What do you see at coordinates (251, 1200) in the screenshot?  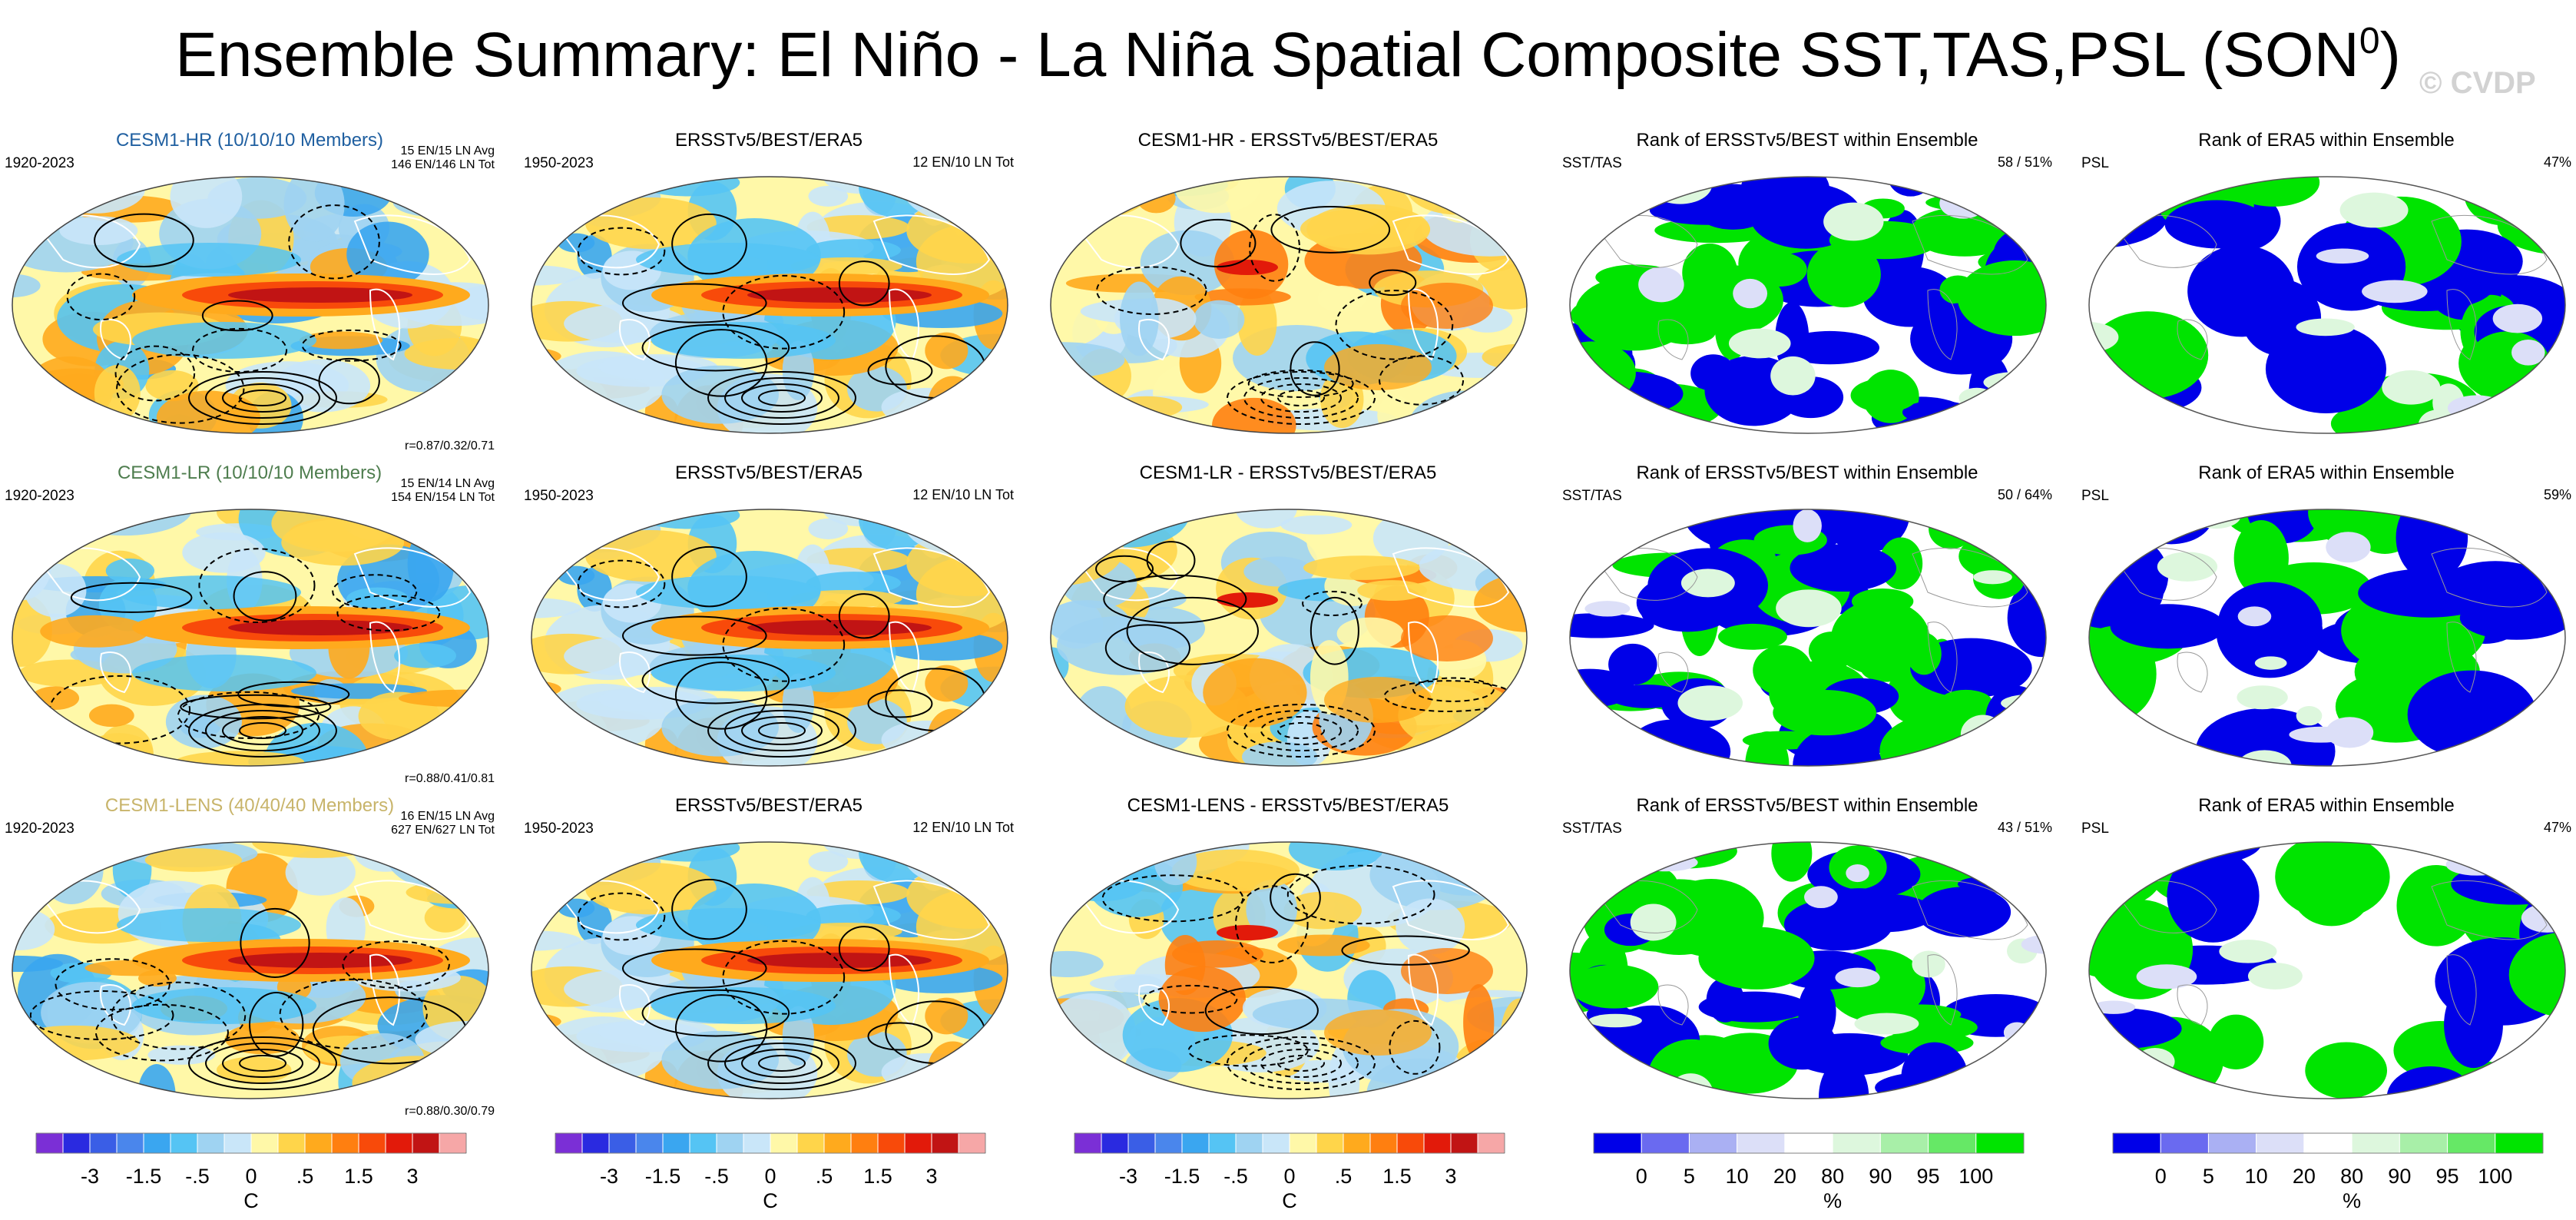 I see `colorbar-unit-label: C` at bounding box center [251, 1200].